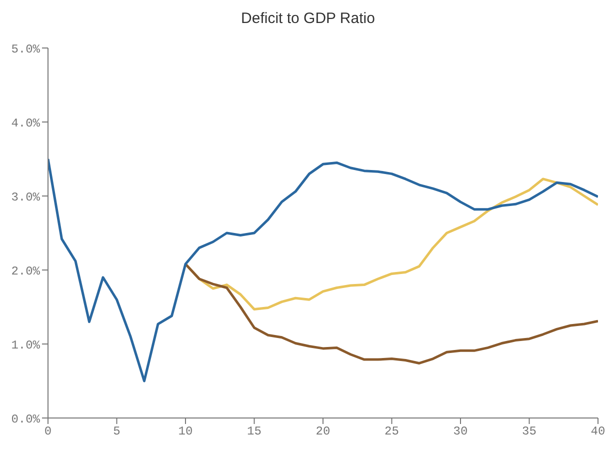 This screenshot has height=455, width=616. What do you see at coordinates (116, 431) in the screenshot?
I see `x-tick-label: 5` at bounding box center [116, 431].